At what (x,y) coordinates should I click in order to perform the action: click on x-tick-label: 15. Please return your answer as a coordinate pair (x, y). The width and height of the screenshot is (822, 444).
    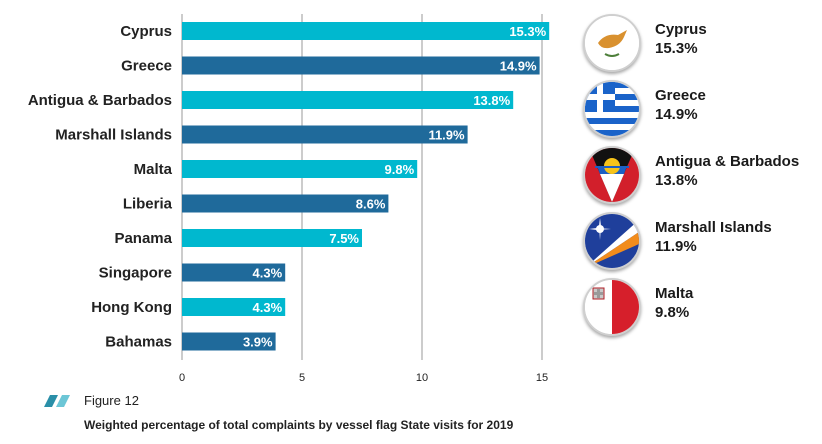
    Looking at the image, I should click on (542, 378).